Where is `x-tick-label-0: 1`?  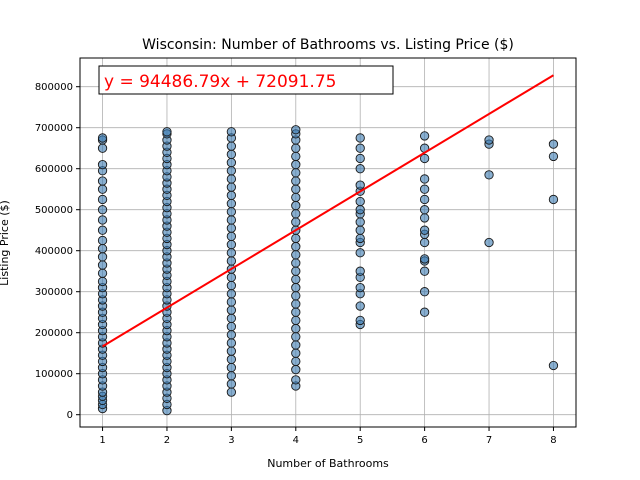 x-tick-label-0: 1 is located at coordinates (102, 440).